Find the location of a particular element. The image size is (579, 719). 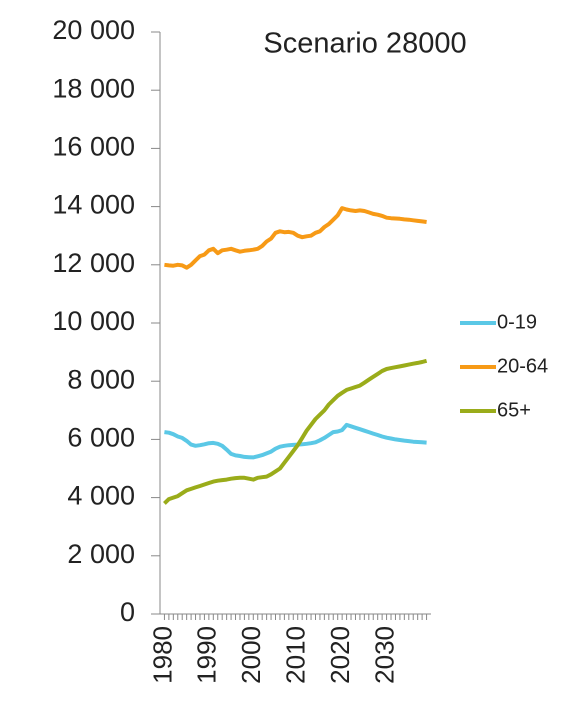

legend-label: 65+ is located at coordinates (514, 410).